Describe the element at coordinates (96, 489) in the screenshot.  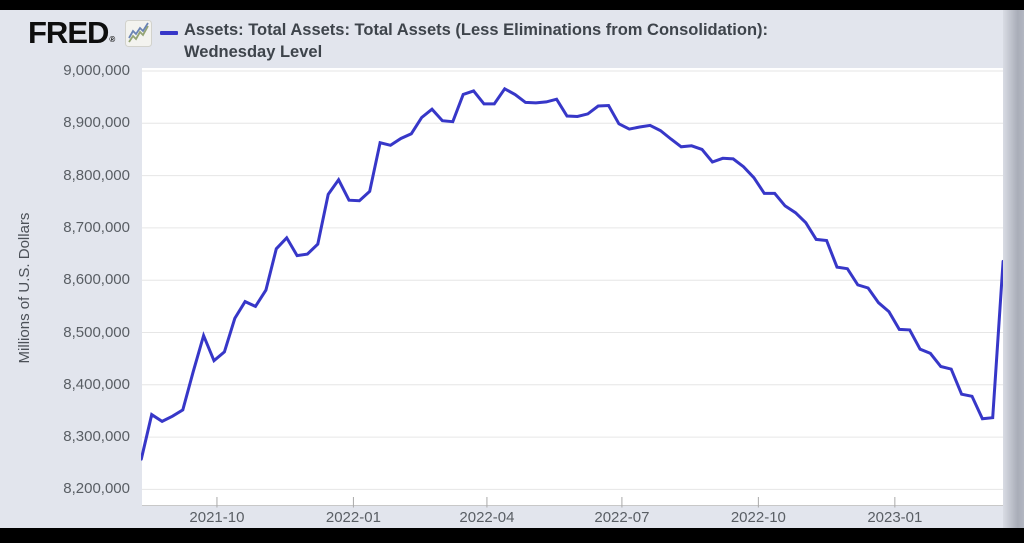
I see `y-tick-label: 8,200,000` at that location.